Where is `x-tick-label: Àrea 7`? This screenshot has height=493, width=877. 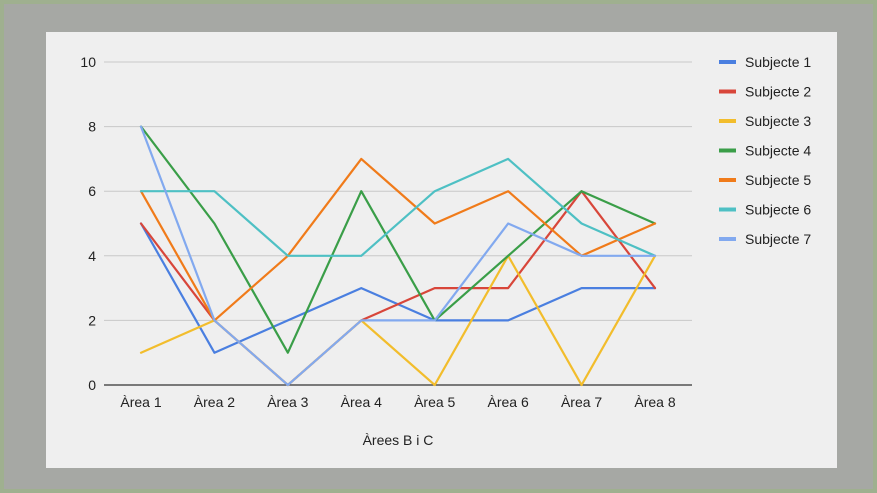 x-tick-label: Àrea 7 is located at coordinates (581, 402).